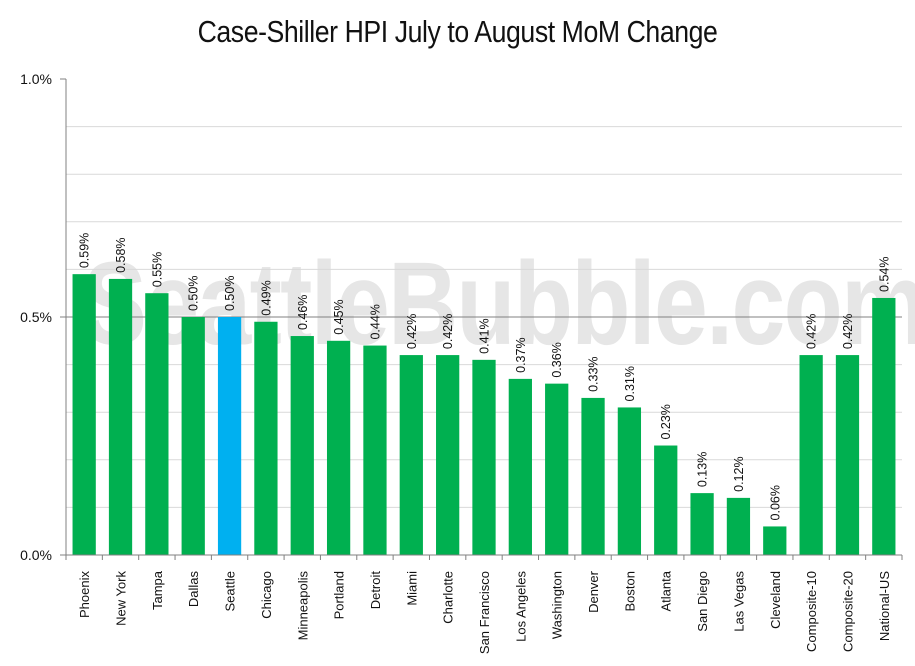 Image resolution: width=915 pixels, height=666 pixels. I want to click on x-tick-label: Charlotte, so click(448, 597).